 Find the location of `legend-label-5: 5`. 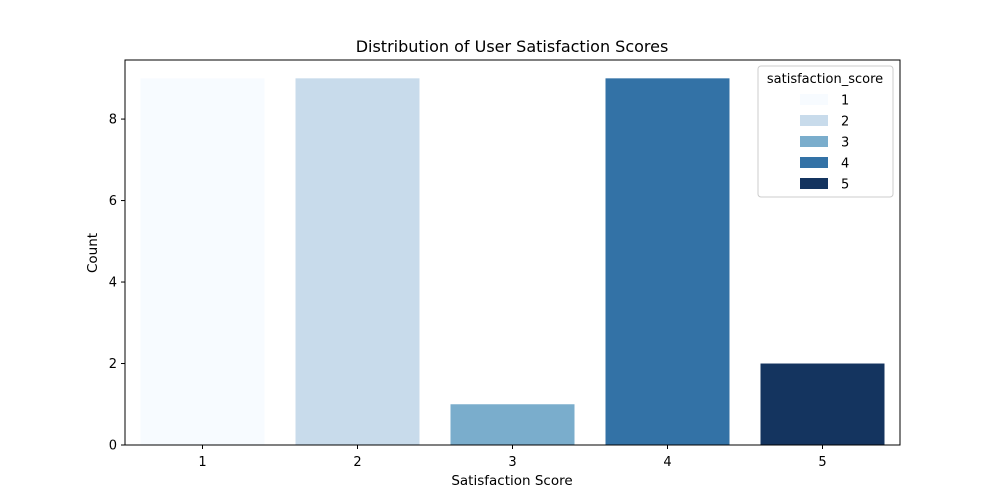

legend-label-5: 5 is located at coordinates (845, 185).